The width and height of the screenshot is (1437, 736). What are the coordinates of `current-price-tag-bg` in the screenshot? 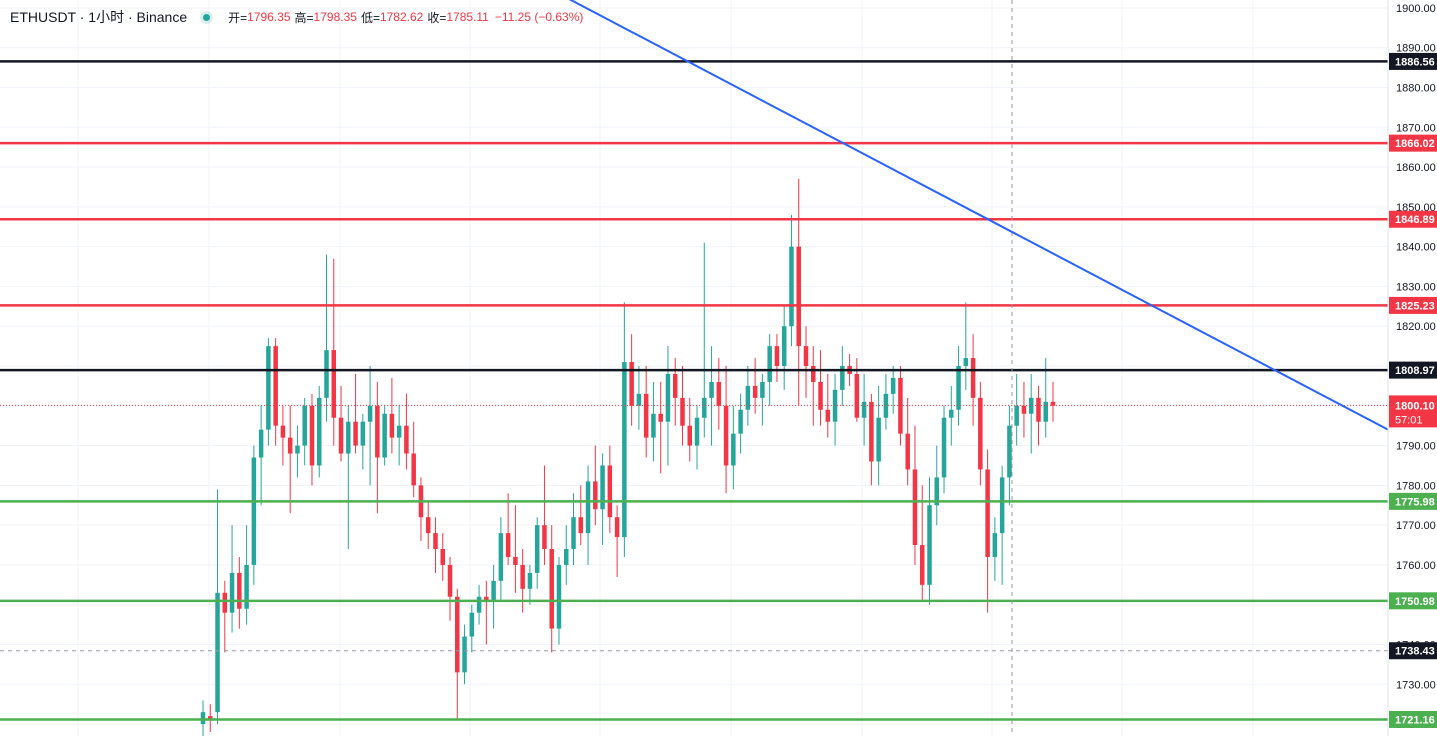 It's located at (1413, 411).